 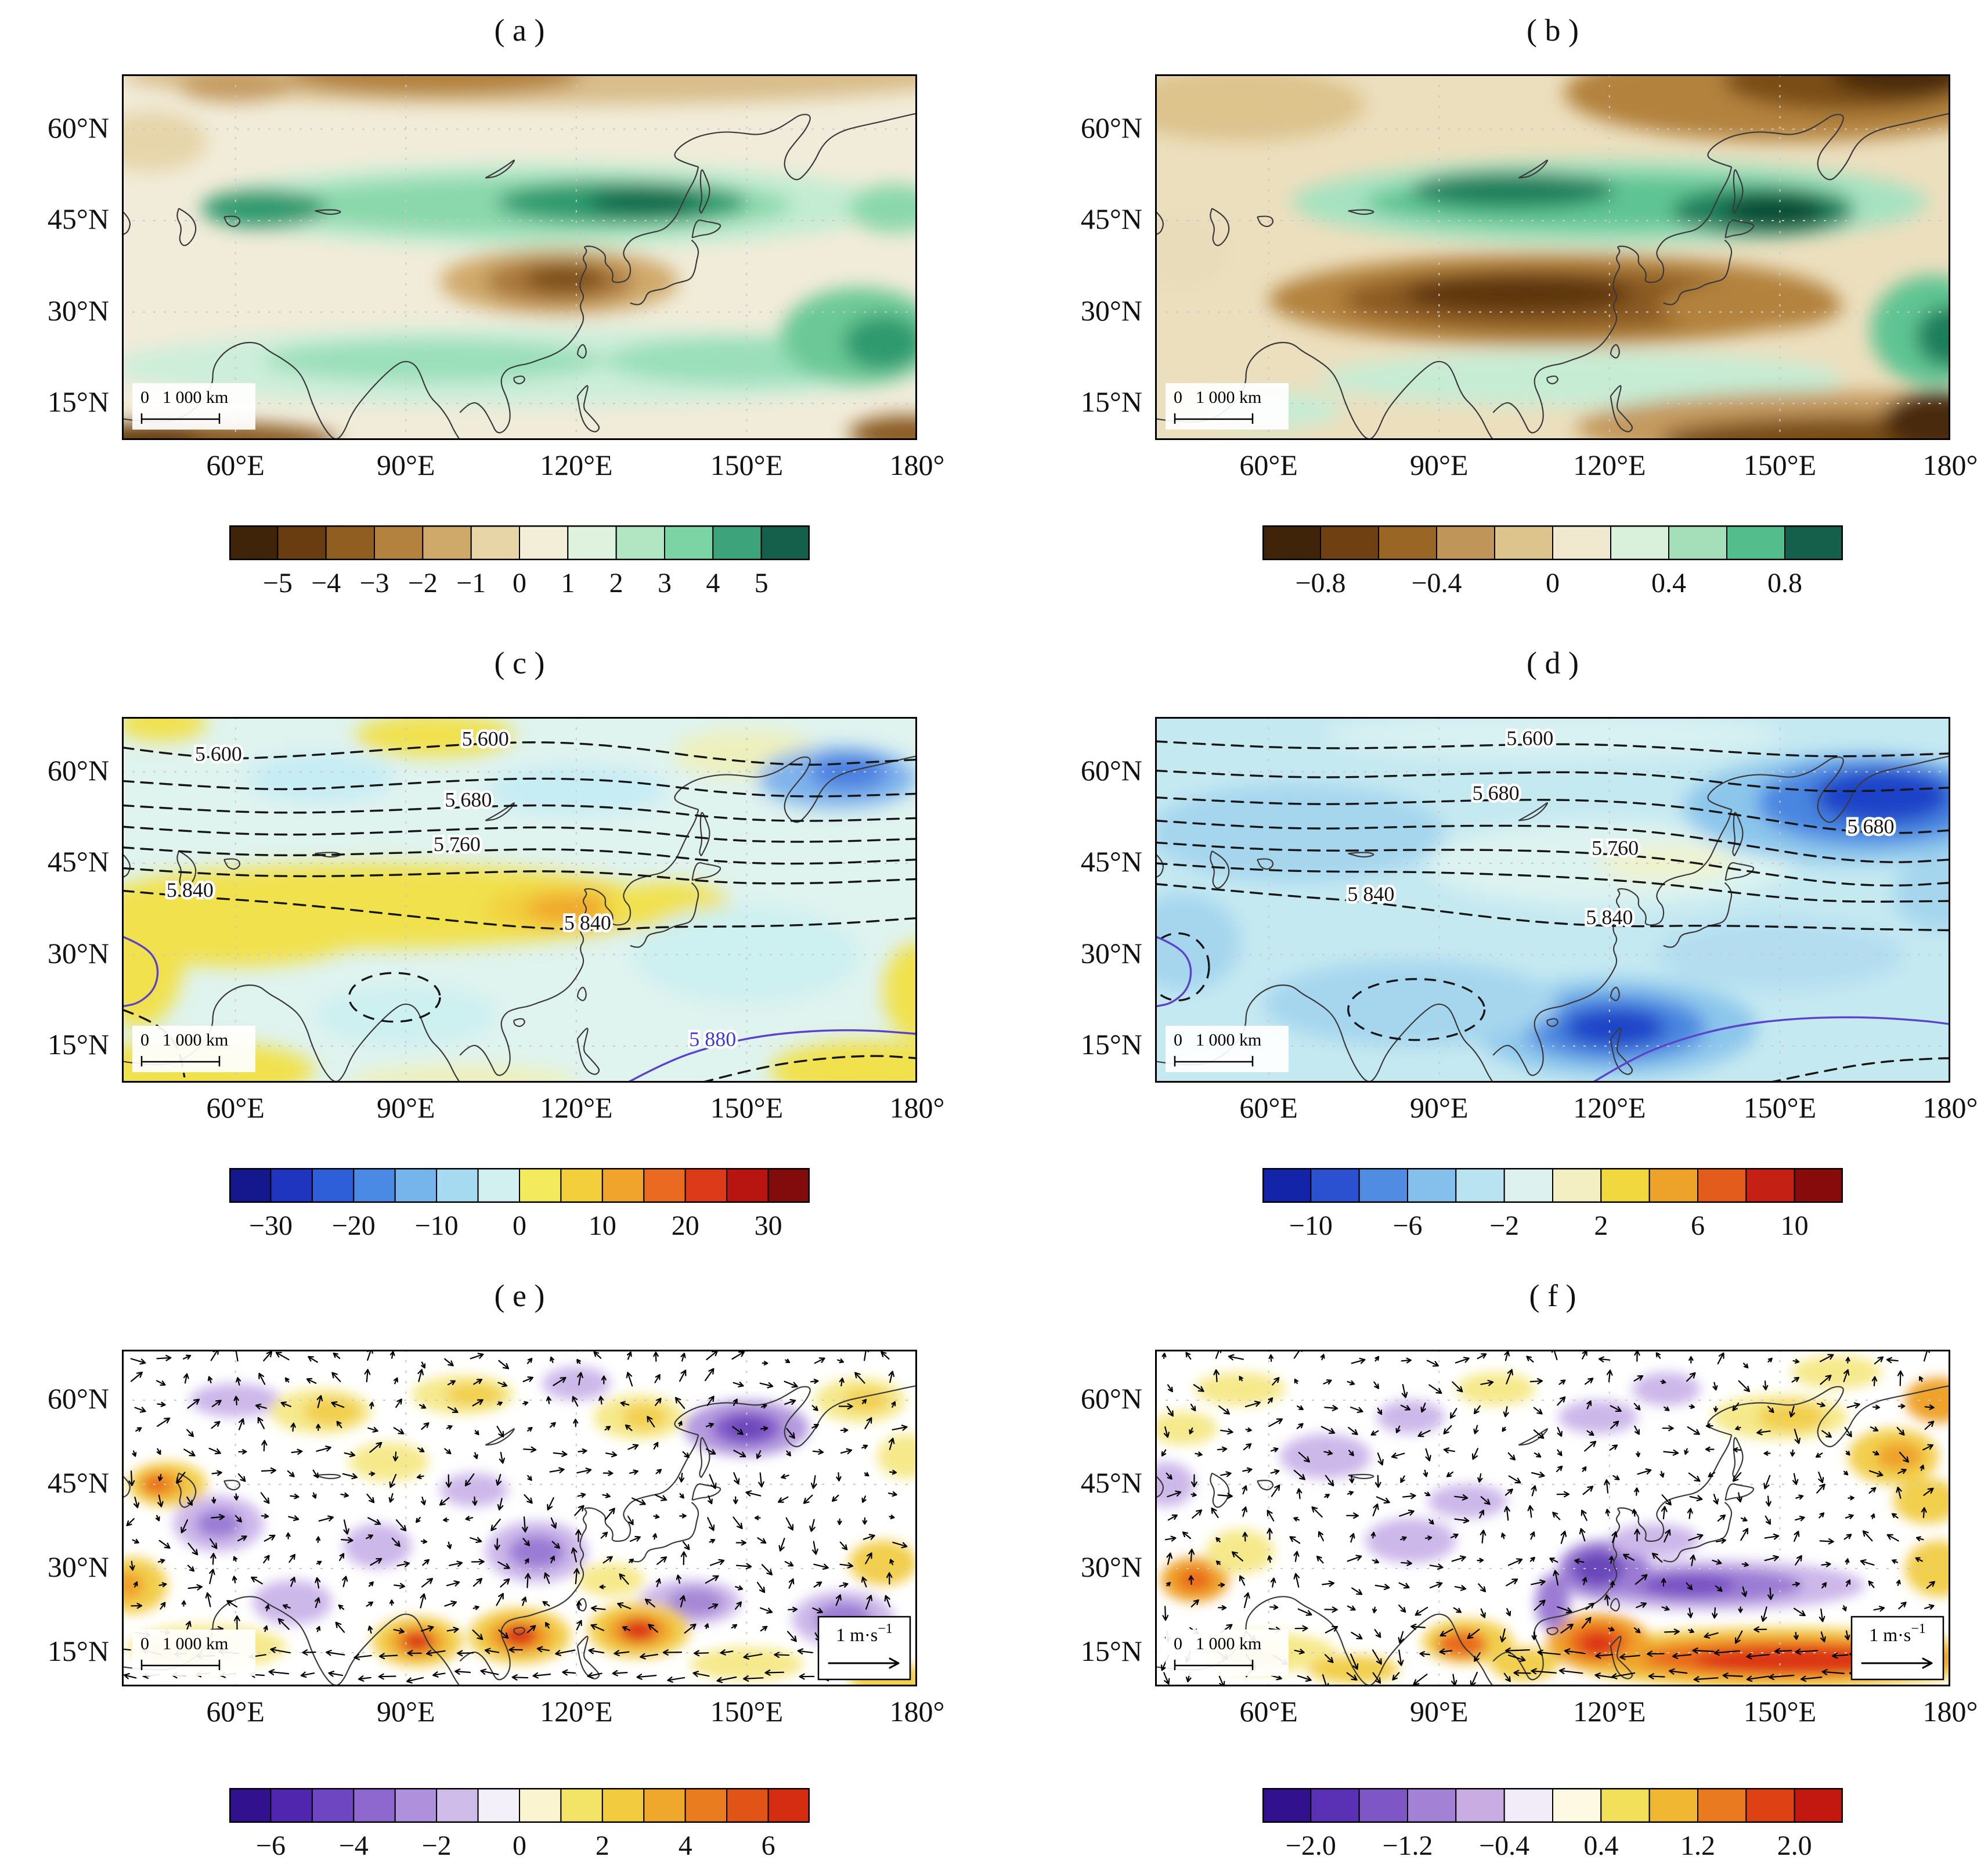 I want to click on colorbar-e, so click(x=519, y=1805).